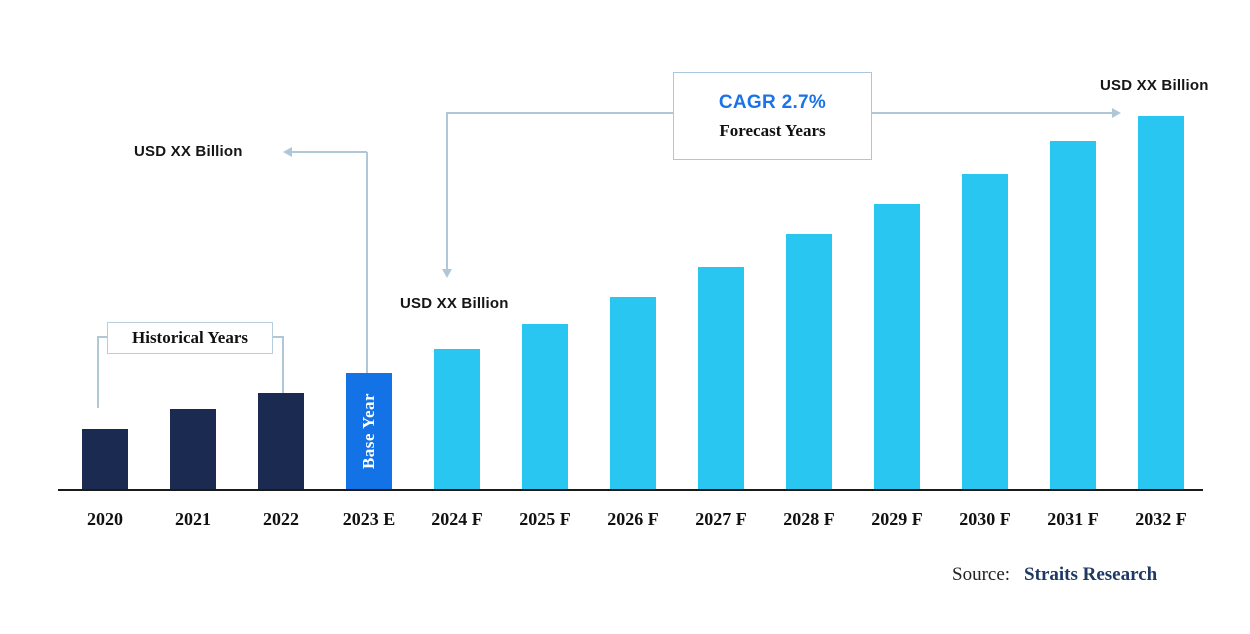 This screenshot has width=1250, height=634. What do you see at coordinates (1161, 519) in the screenshot?
I see `x-tick-label-2032-f: 2032 F` at bounding box center [1161, 519].